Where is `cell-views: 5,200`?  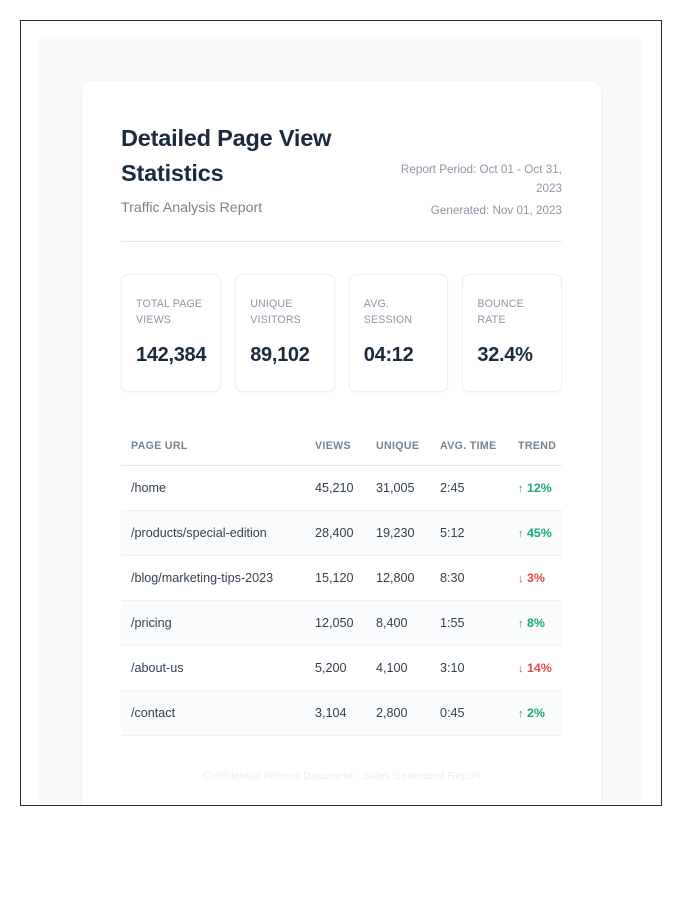
cell-views: 5,200 is located at coordinates (345, 668).